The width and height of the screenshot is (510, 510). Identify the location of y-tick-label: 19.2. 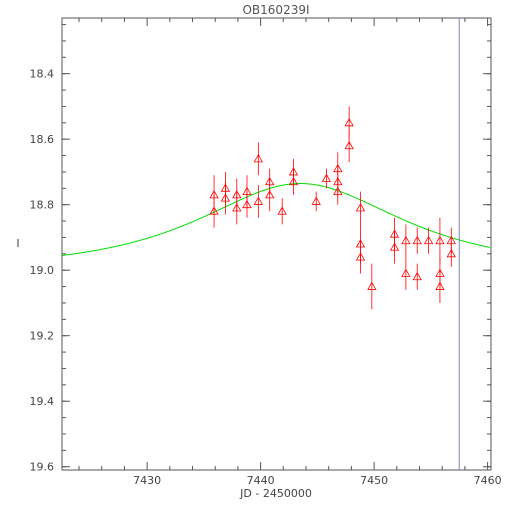
(42, 336).